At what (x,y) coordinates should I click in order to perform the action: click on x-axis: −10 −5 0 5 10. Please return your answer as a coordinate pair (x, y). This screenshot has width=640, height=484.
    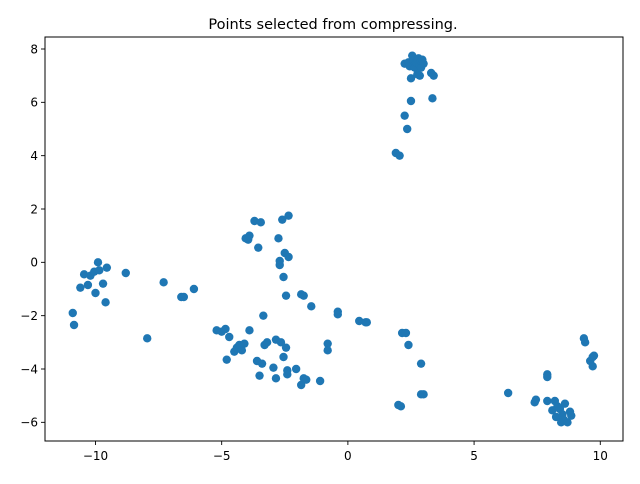
    Looking at the image, I should click on (345, 452).